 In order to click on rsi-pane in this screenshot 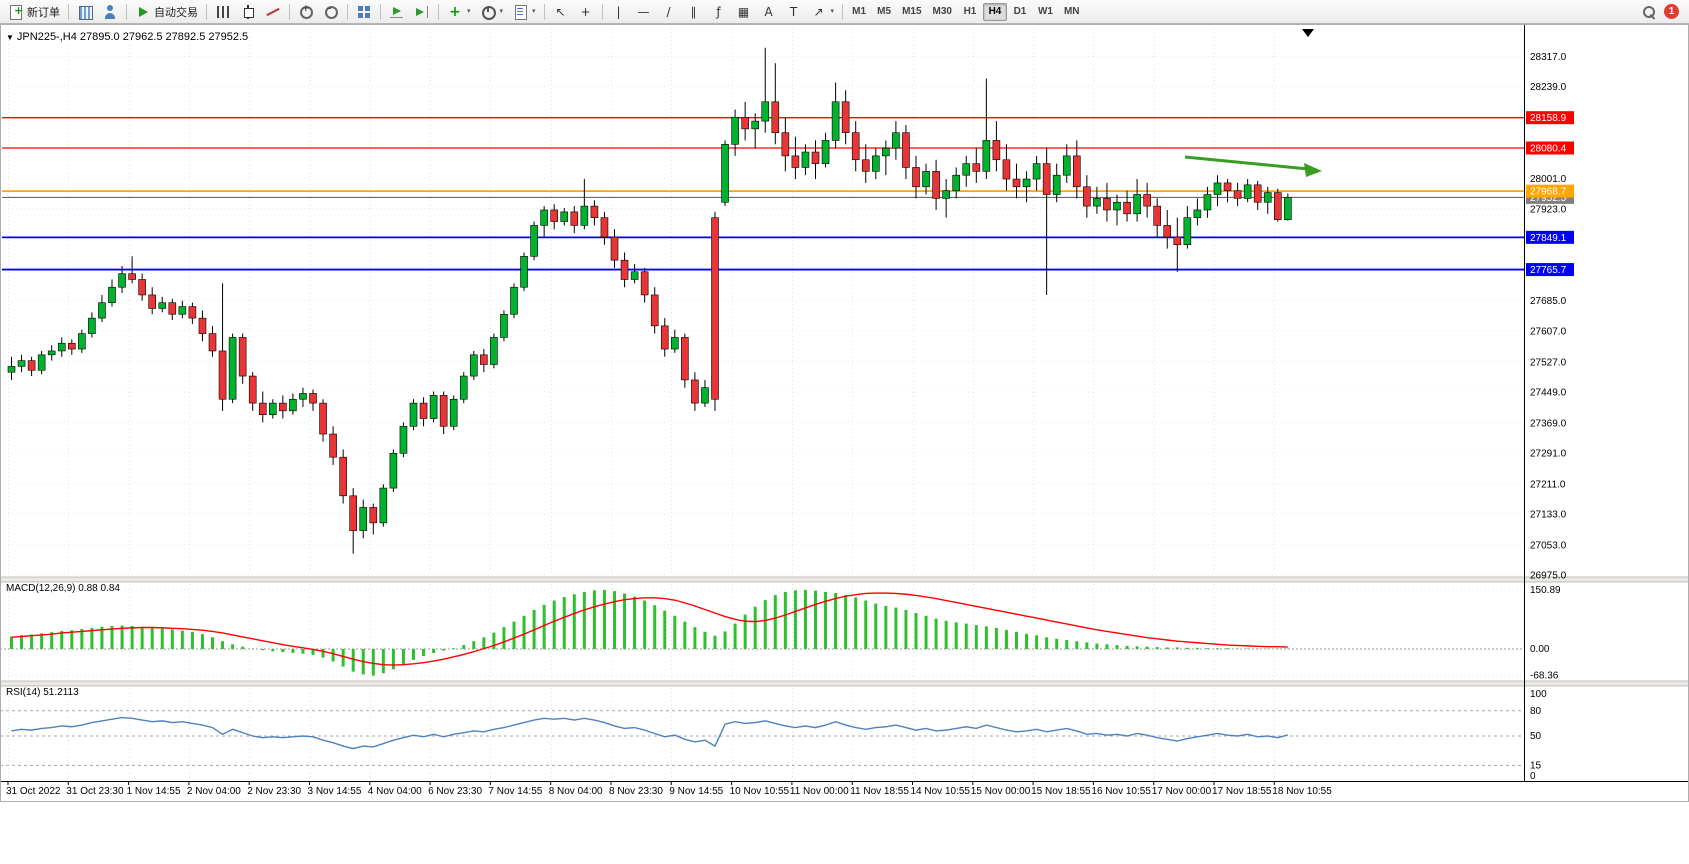, I will do `click(762, 738)`.